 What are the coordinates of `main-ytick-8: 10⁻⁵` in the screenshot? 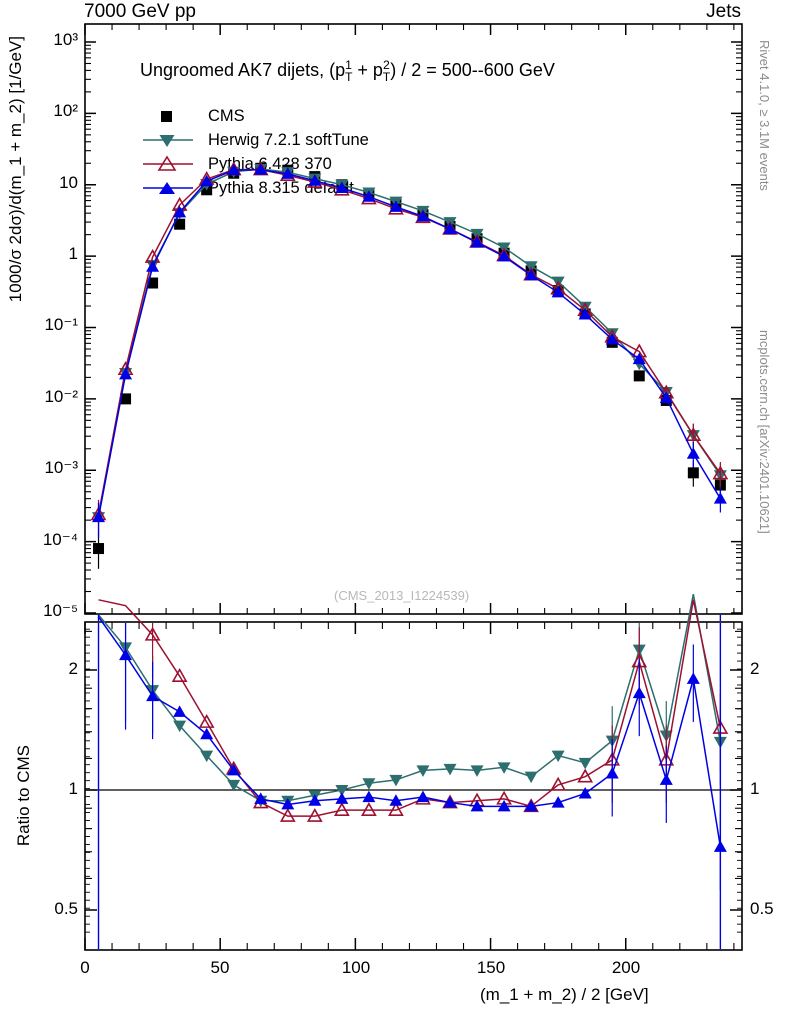 It's located at (60, 610).